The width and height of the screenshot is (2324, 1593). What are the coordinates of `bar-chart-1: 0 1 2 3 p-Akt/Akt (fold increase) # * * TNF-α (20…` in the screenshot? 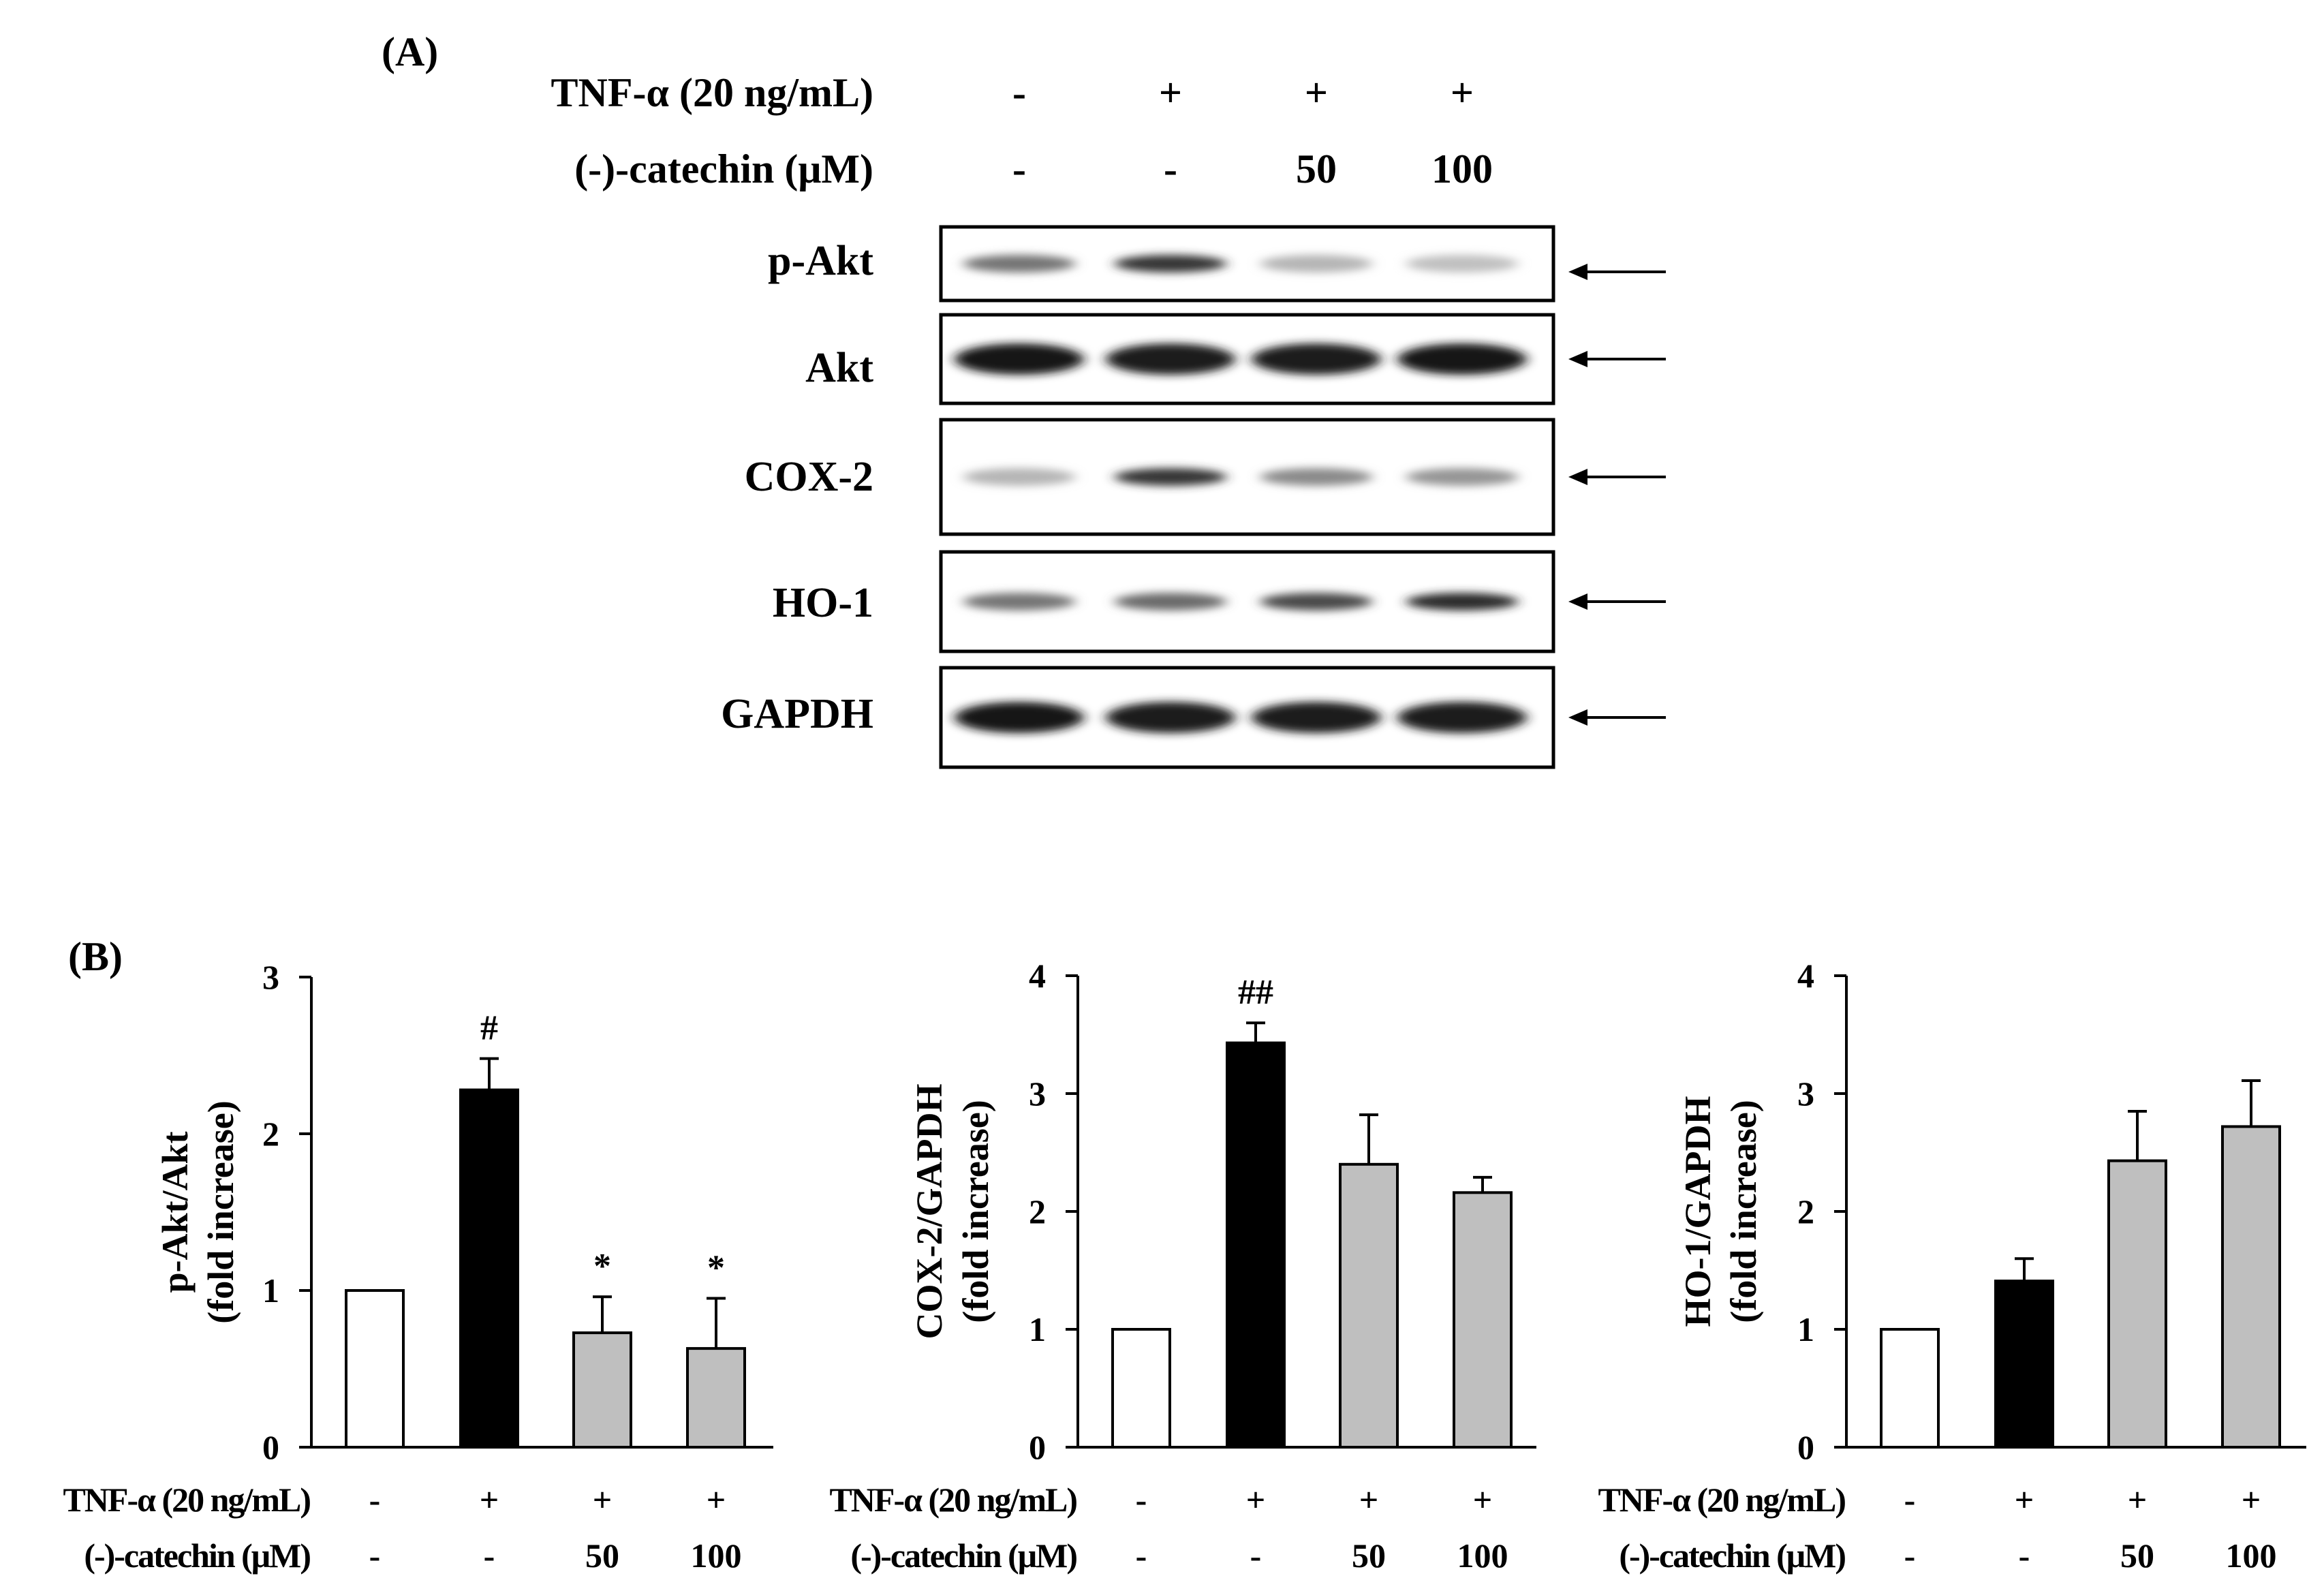 It's located at (418, 1266).